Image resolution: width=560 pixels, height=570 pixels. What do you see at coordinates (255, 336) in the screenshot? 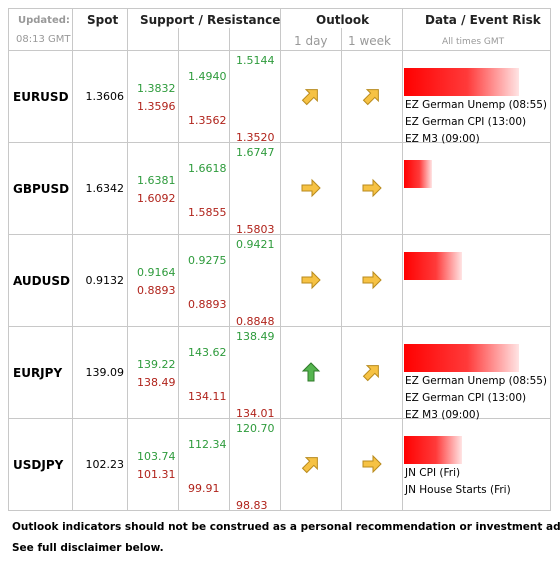
I see `resistance: 138.49` at bounding box center [255, 336].